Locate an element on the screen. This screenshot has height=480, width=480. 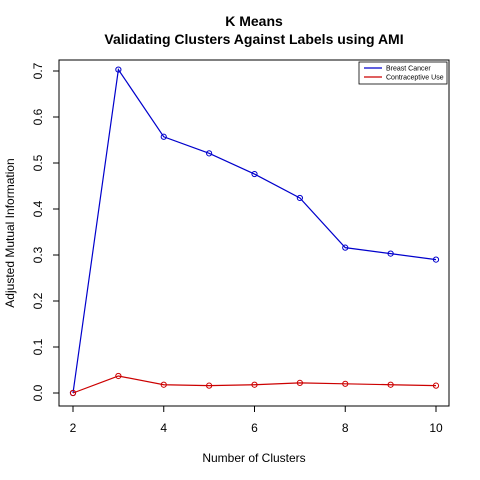
y-tick-label: 0.6 is located at coordinates (38, 116).